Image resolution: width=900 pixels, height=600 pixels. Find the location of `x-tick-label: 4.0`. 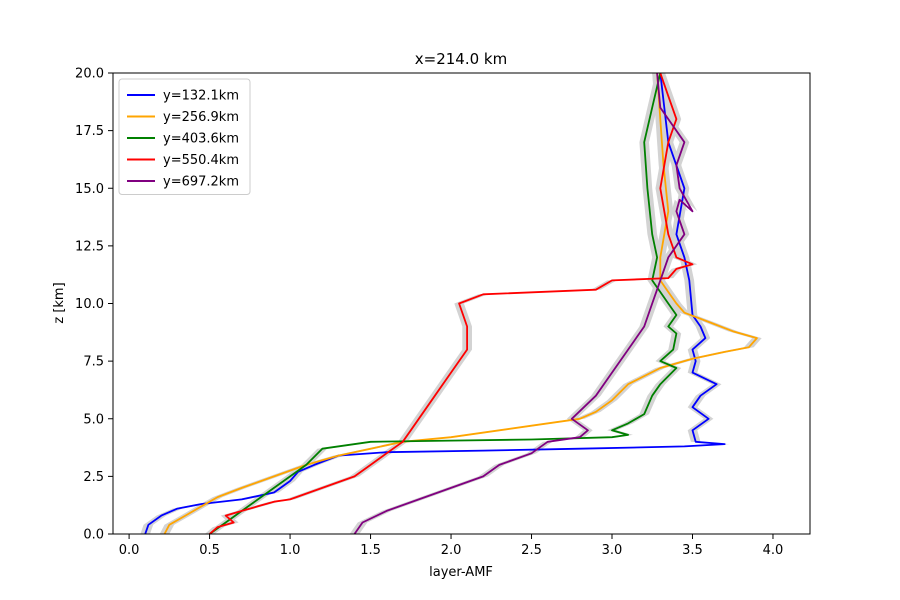

x-tick-label: 4.0 is located at coordinates (773, 550).